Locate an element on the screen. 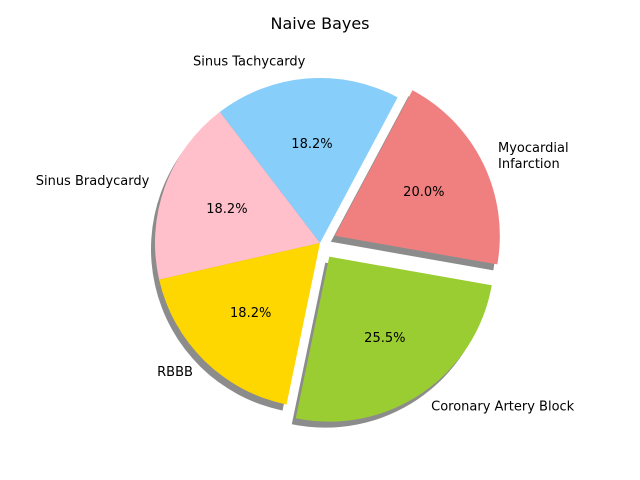 This screenshot has width=640, height=480. slice-myocardial-infarction is located at coordinates (417, 177).